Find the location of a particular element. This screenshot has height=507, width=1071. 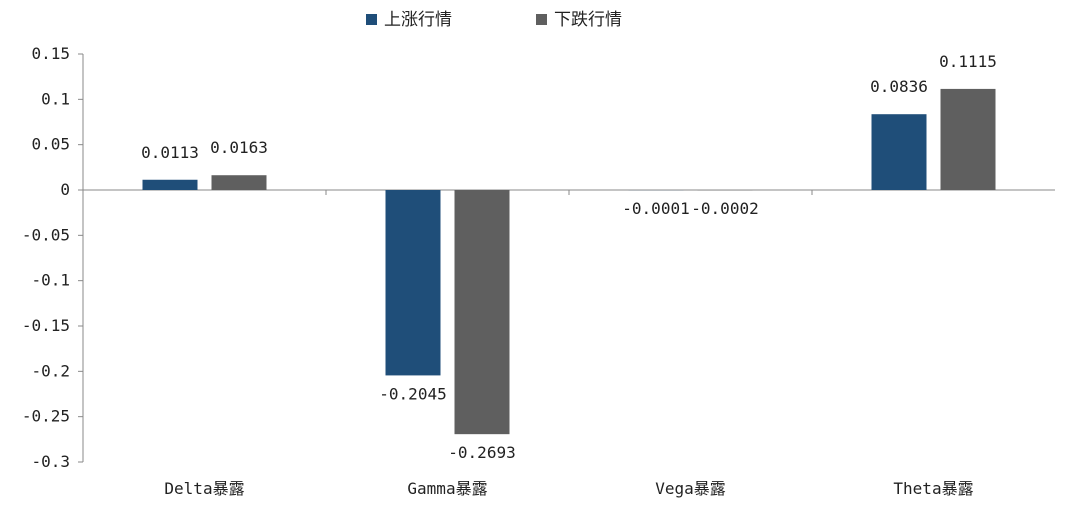

y-tick-label: 0.15 is located at coordinates (50, 53).